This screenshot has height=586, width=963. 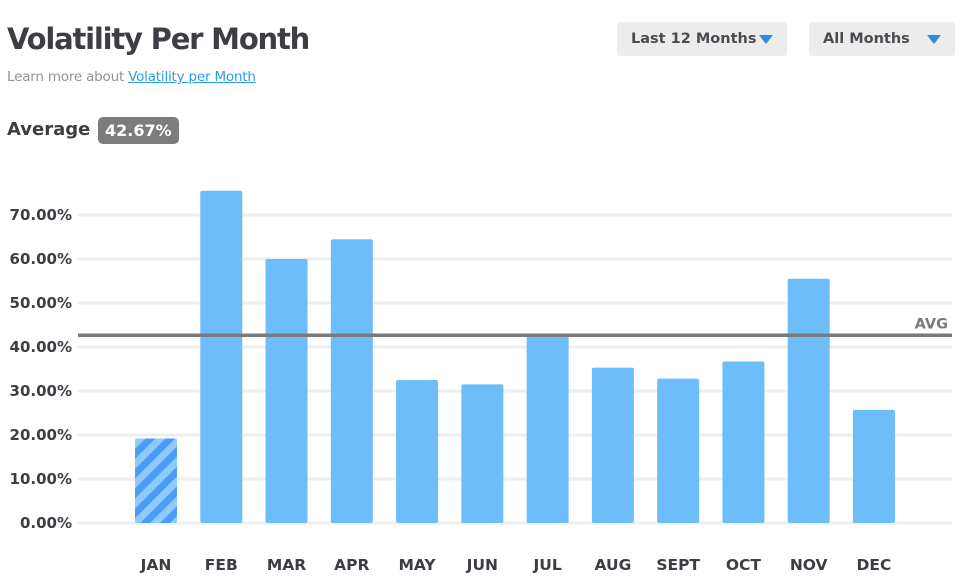 I want to click on y-tick-label: 50.00%, so click(x=41, y=303).